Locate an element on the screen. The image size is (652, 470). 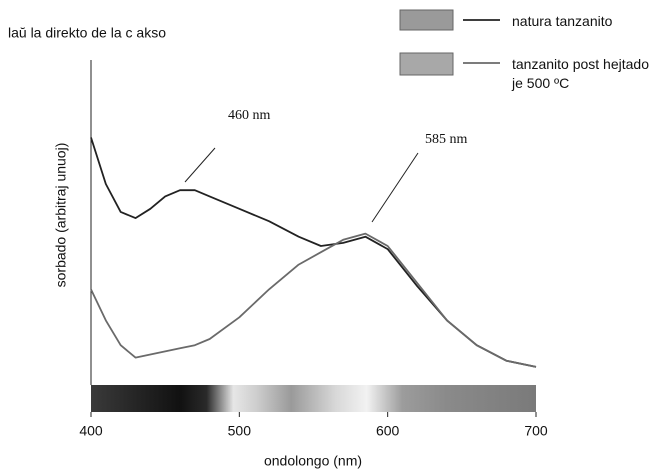
x-tick-label: 700 is located at coordinates (536, 431).